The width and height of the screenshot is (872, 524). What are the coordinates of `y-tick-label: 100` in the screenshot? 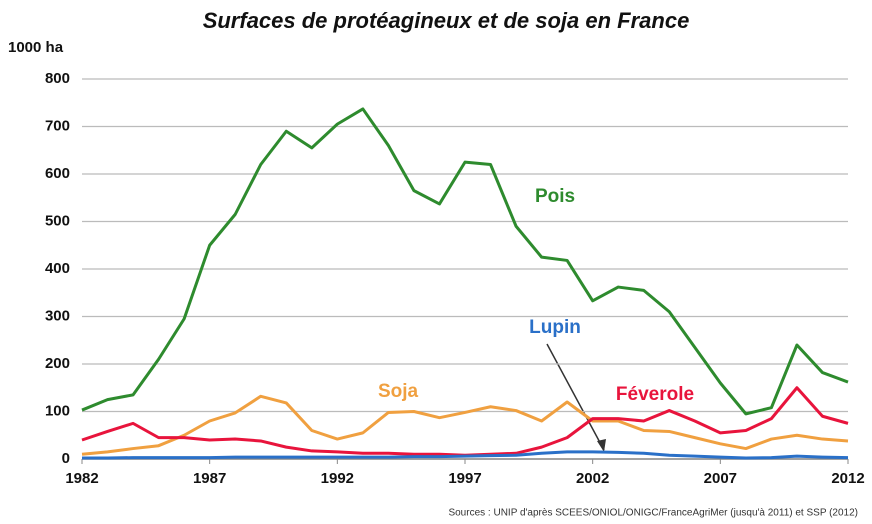 It's located at (57, 410).